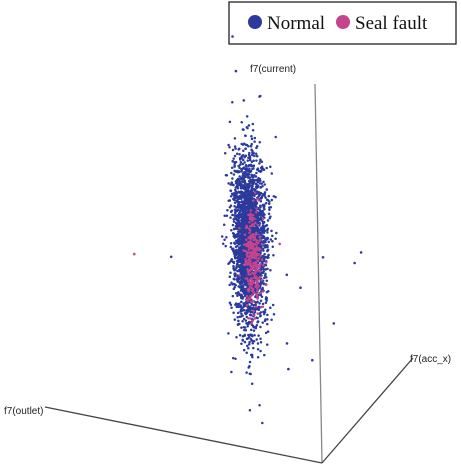 The image size is (461, 466). What do you see at coordinates (296, 23) in the screenshot?
I see `legend-label-normal: Normal` at bounding box center [296, 23].